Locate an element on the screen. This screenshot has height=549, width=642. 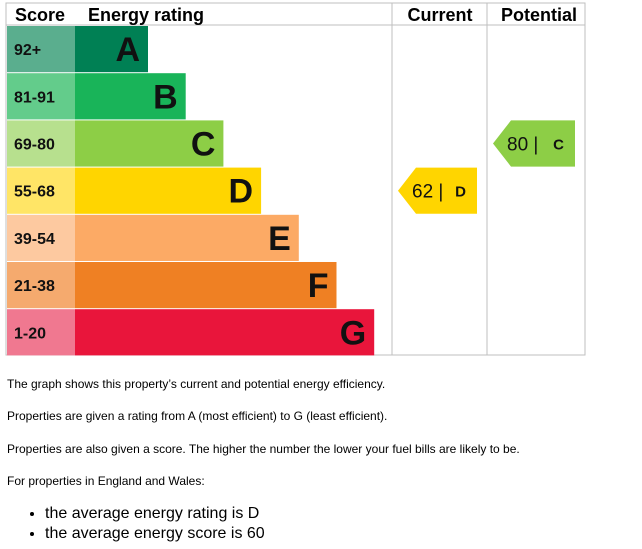
rating-bar-g is located at coordinates (225, 332).